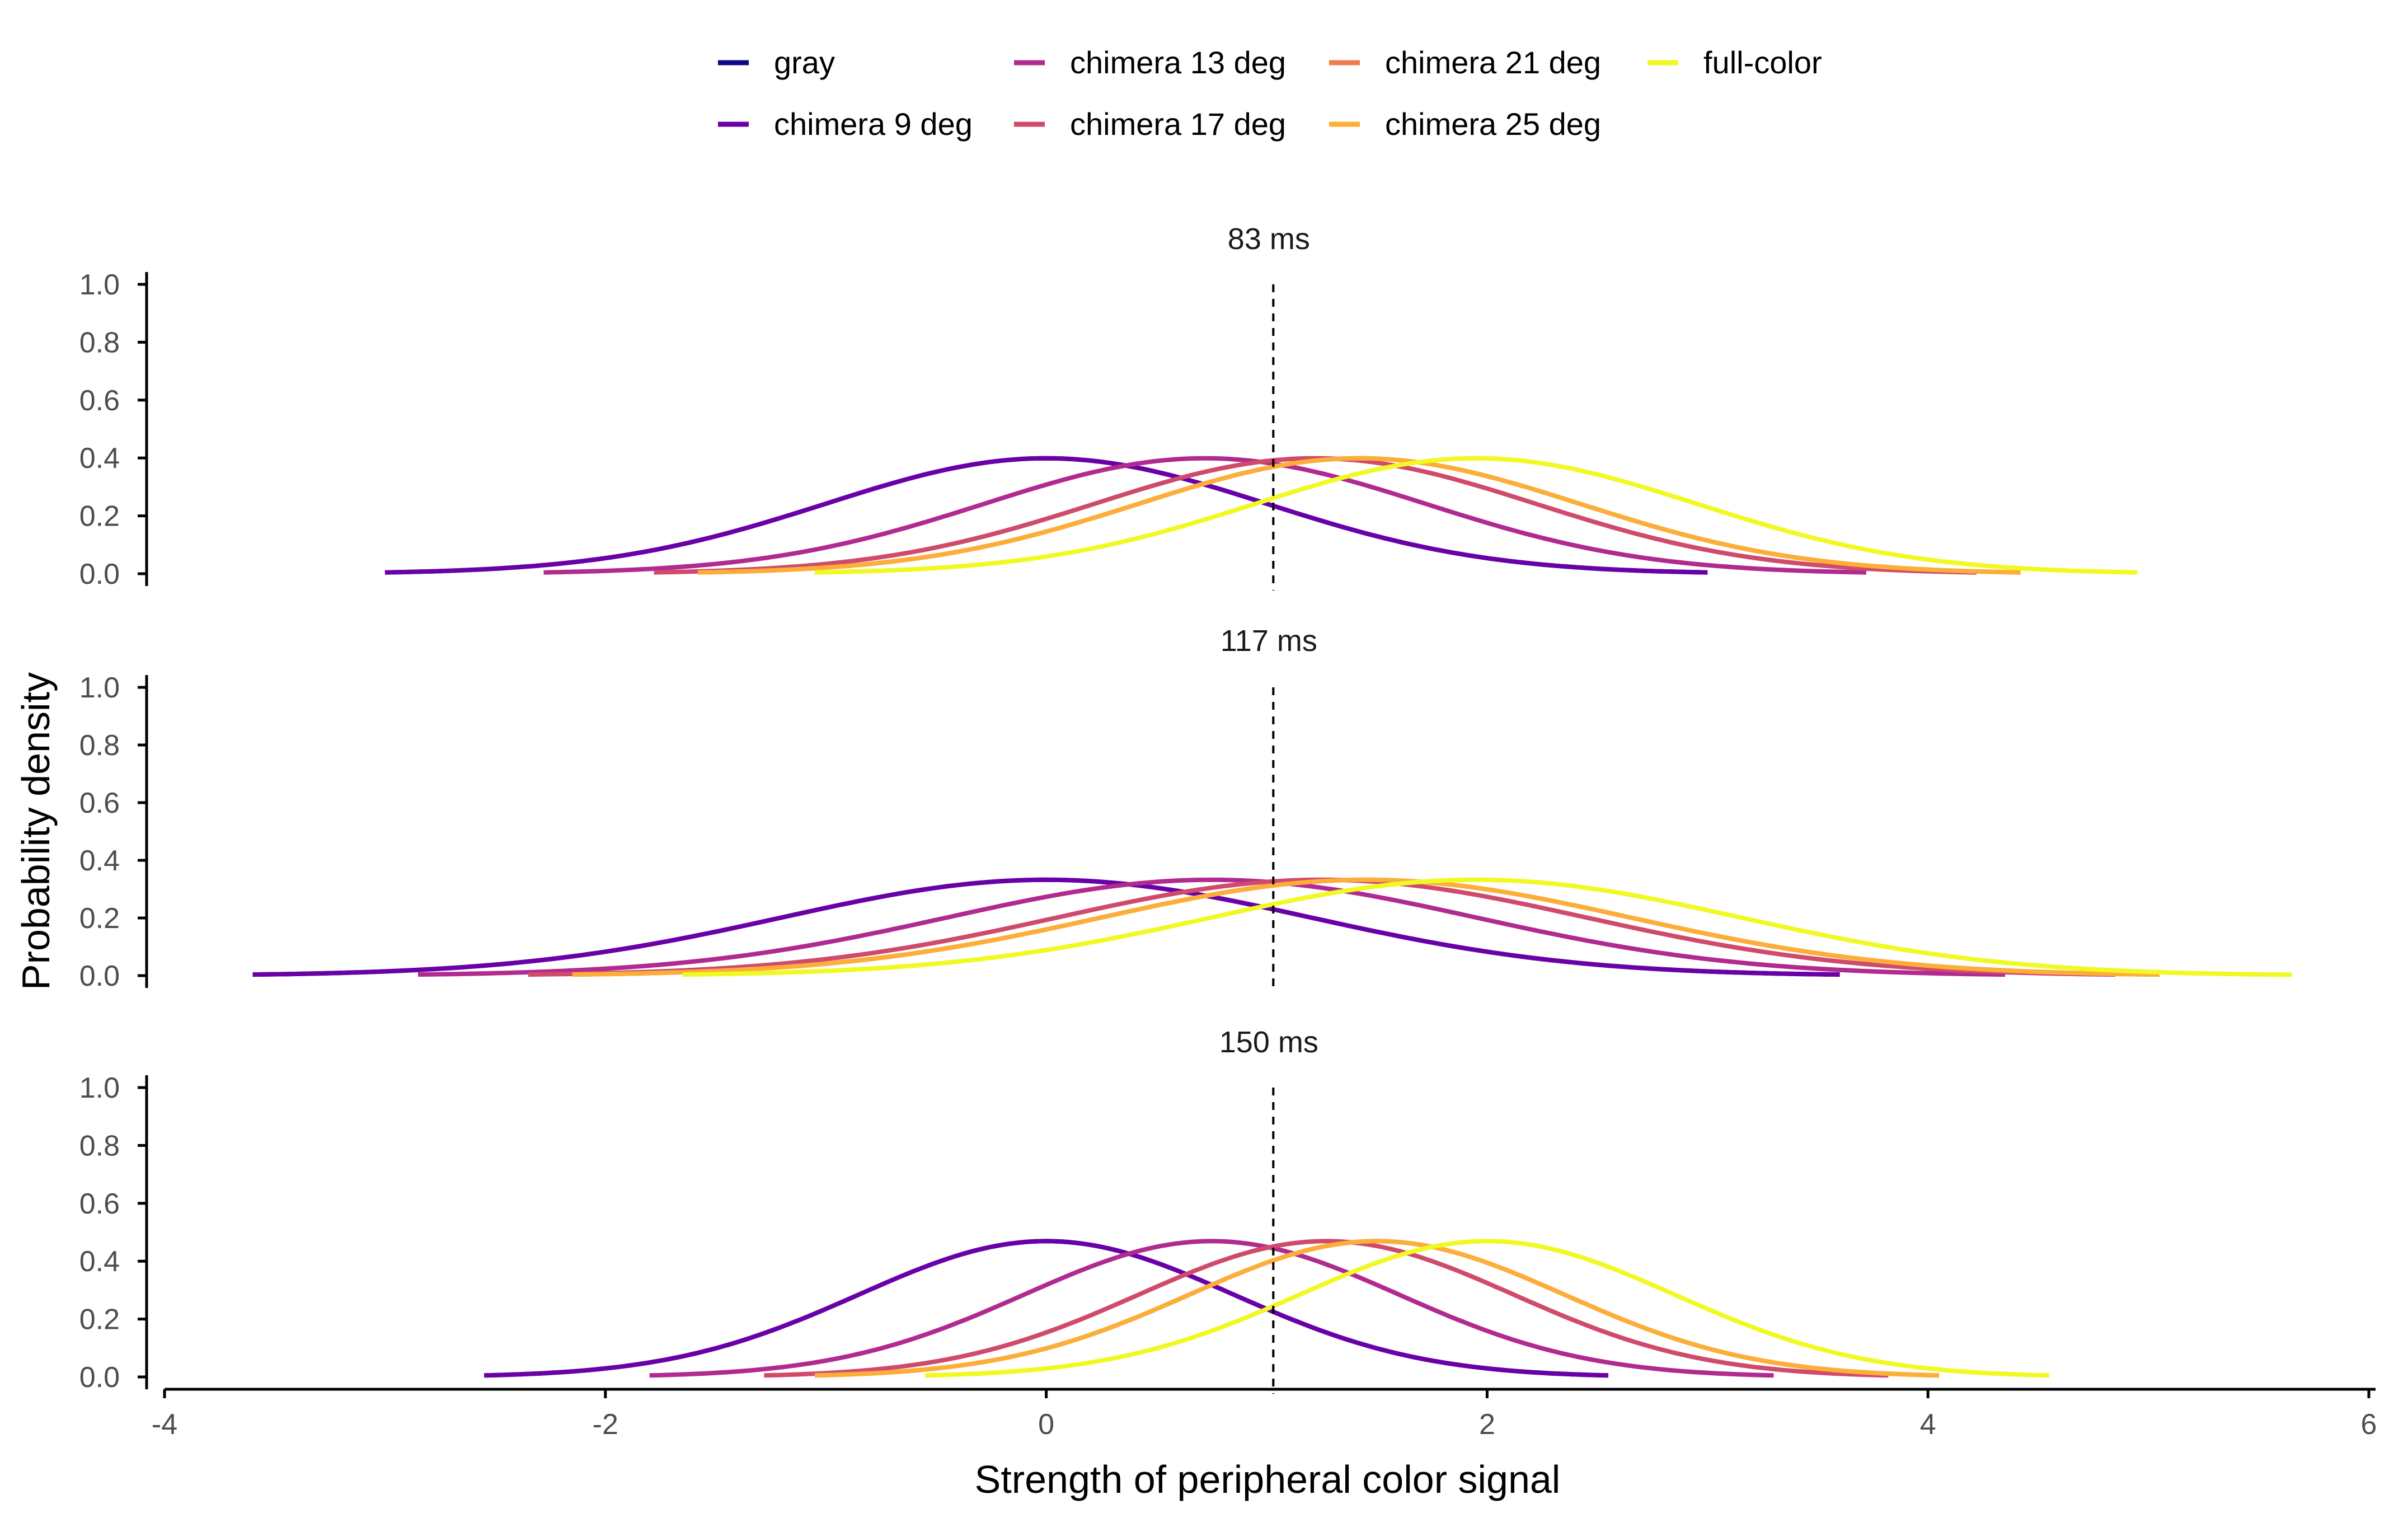 This screenshot has width=2408, height=1518. I want to click on legend-item: chimera 13 deg, so click(1150, 62).